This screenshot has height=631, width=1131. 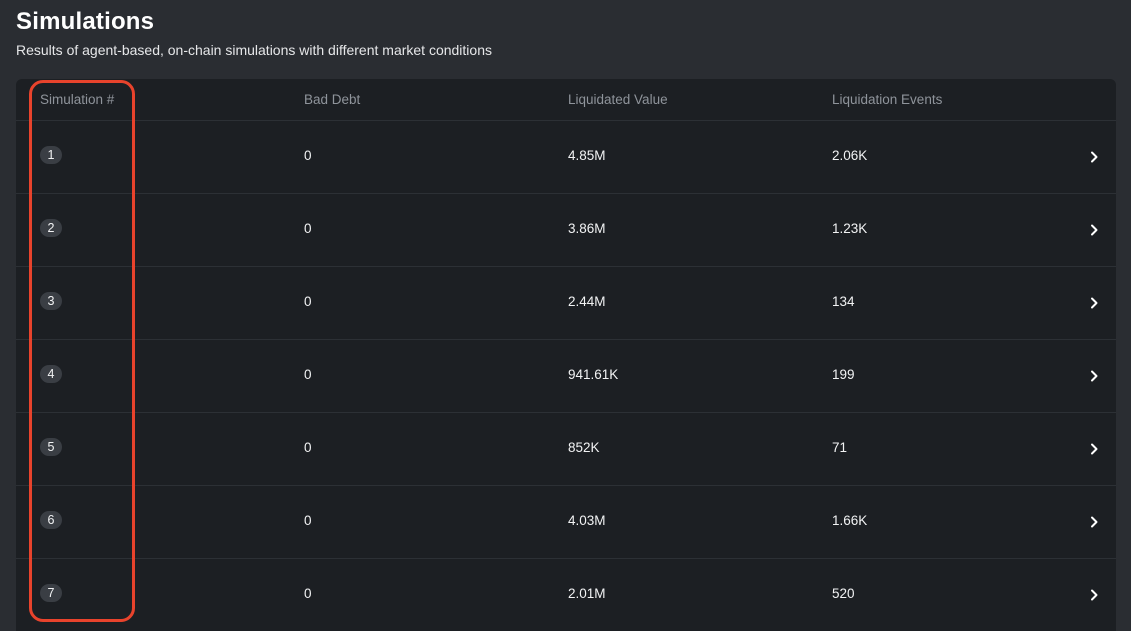 What do you see at coordinates (843, 374) in the screenshot?
I see `liquidation-events-cell: 199` at bounding box center [843, 374].